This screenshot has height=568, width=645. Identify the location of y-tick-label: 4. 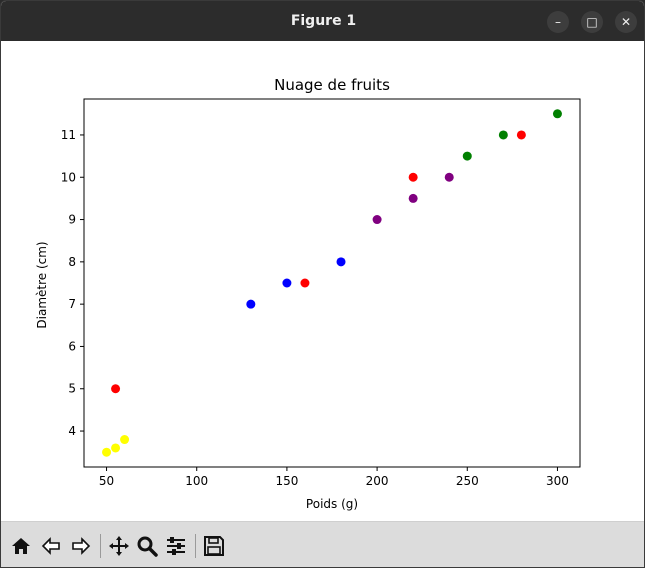
(72, 431).